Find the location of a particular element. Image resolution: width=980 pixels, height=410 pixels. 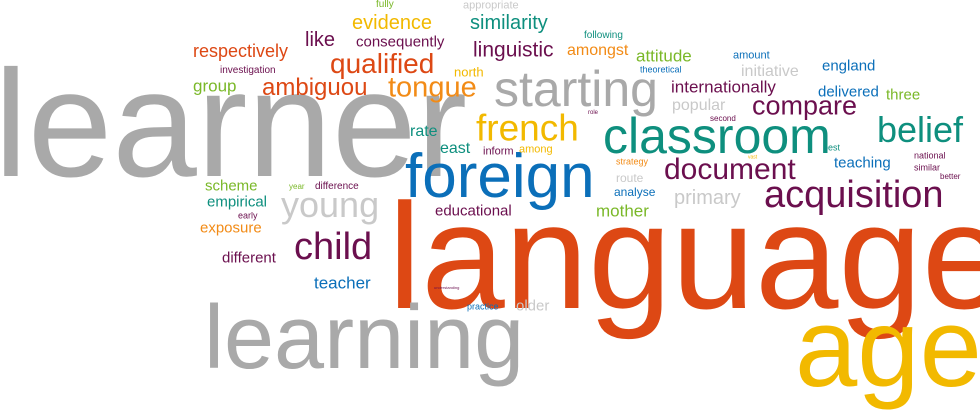

word-internationally: internationally is located at coordinates (723, 87).